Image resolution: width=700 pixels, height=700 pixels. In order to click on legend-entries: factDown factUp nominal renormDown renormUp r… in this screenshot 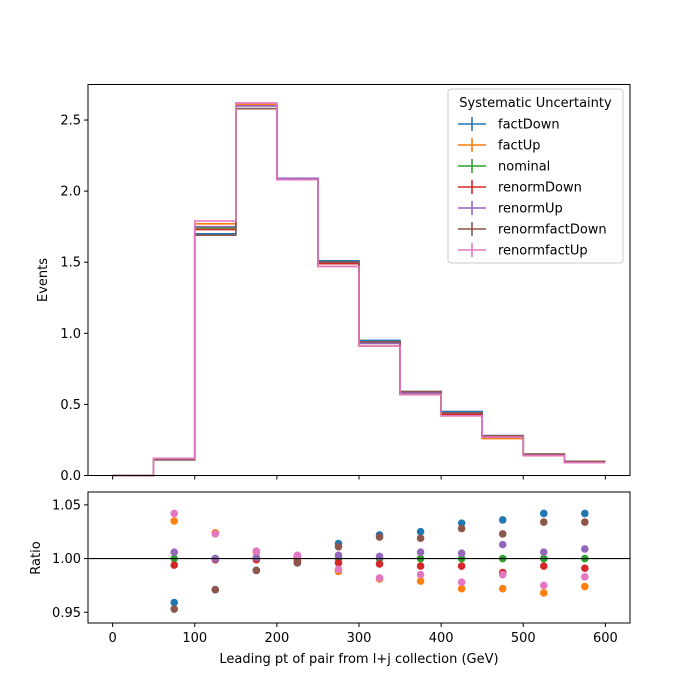, I will do `click(532, 188)`.